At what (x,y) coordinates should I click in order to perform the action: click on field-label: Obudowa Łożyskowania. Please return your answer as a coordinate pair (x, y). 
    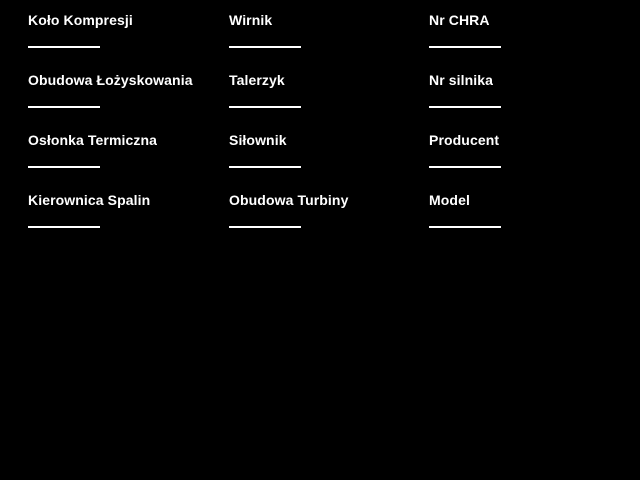
    Looking at the image, I should click on (110, 80).